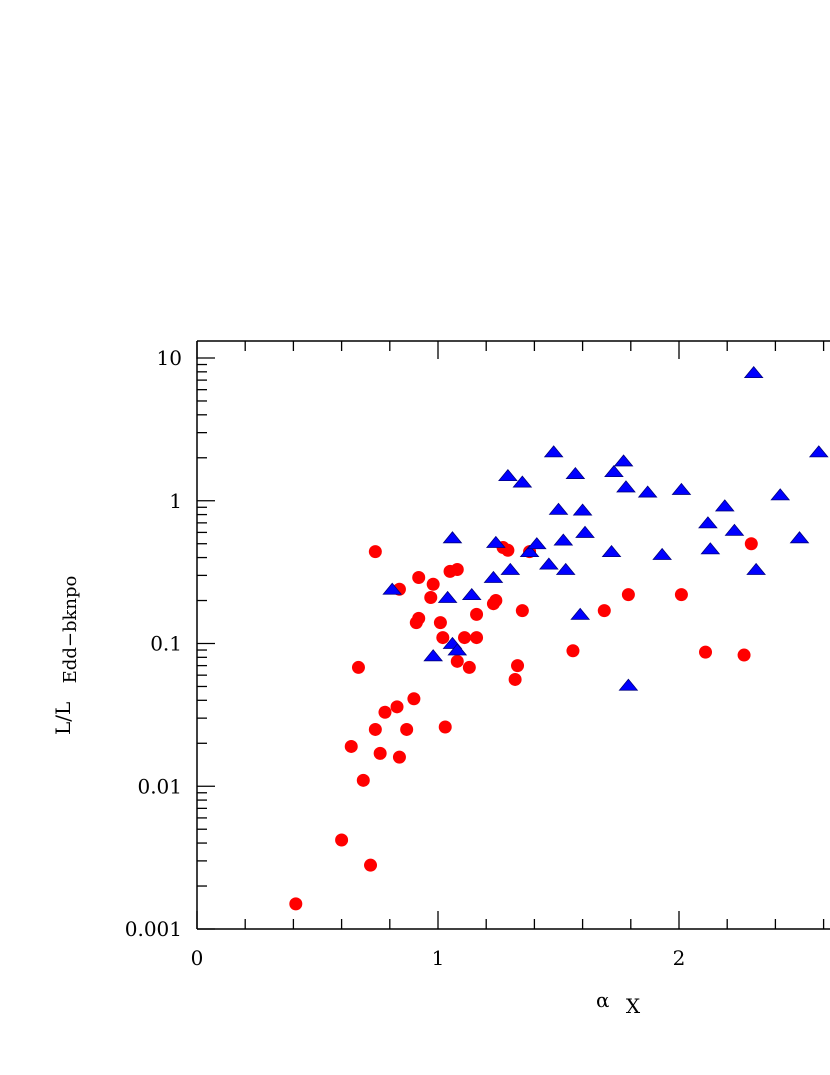  What do you see at coordinates (633, 1006) in the screenshot?
I see `x-axis-subscript: X` at bounding box center [633, 1006].